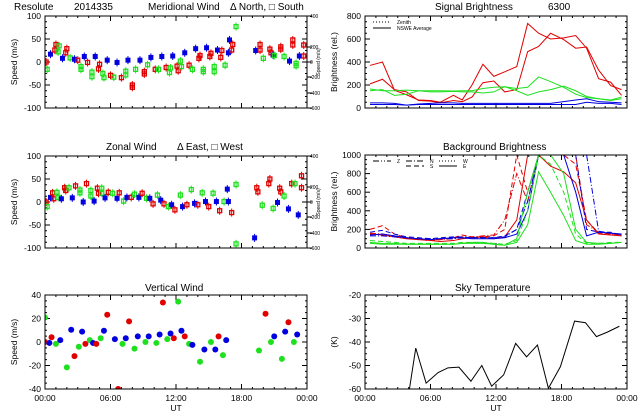 The height and width of the screenshot is (420, 640). I want to click on meridional-title: Meridional Wind, so click(184, 7).